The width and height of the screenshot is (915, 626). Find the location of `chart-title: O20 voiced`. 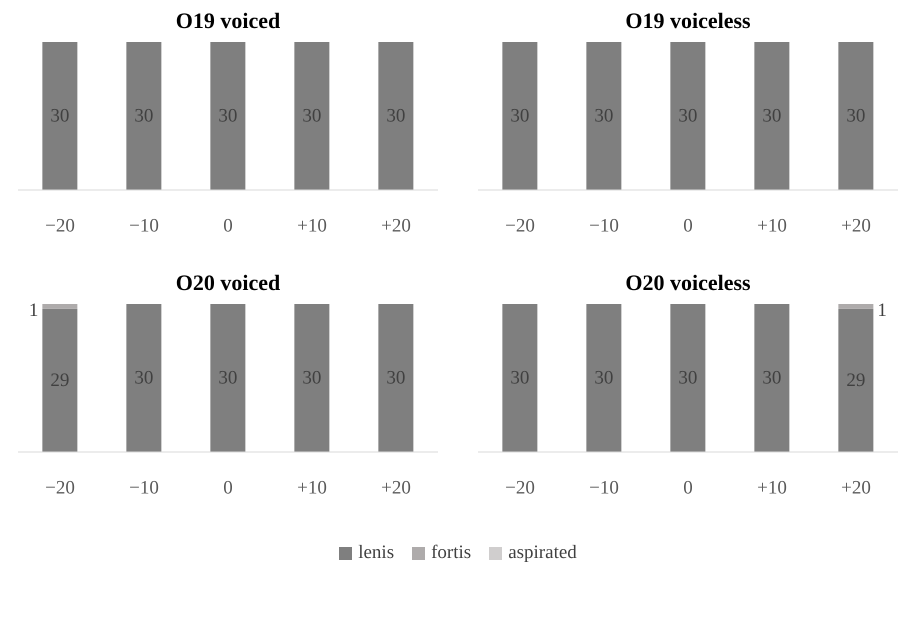

chart-title: O20 voiced is located at coordinates (228, 283).